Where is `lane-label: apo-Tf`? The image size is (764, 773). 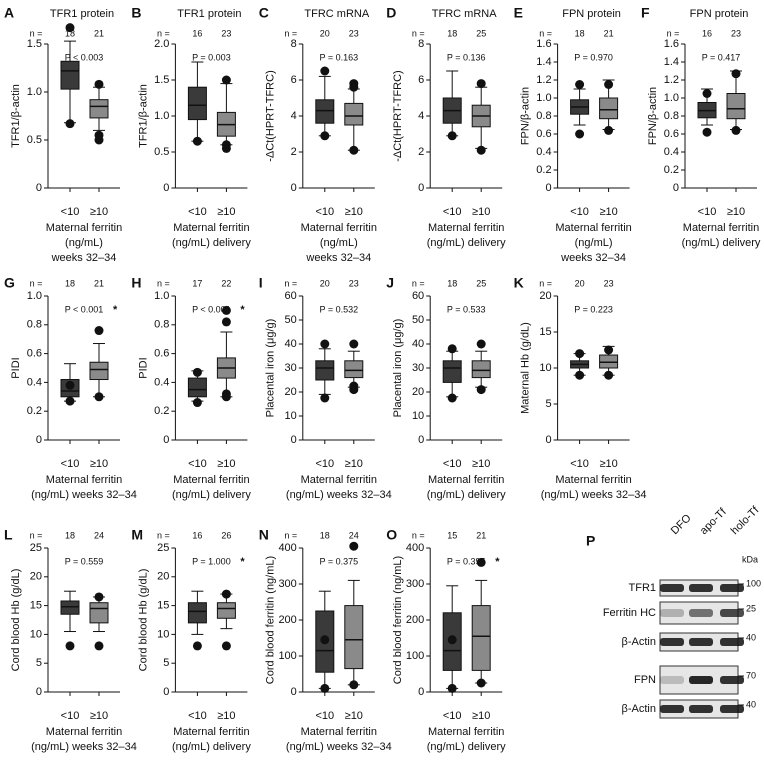 lane-label: apo-Tf is located at coordinates (714, 521).